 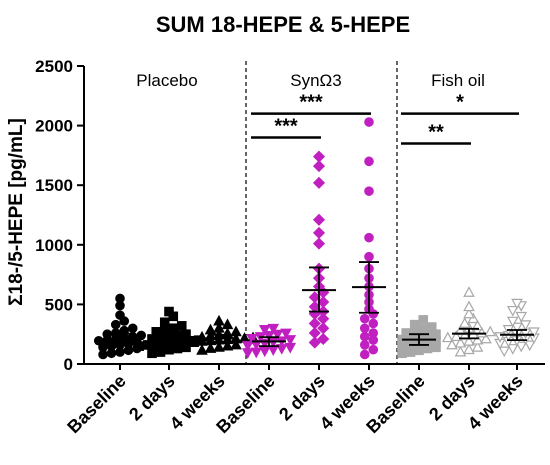 I want to click on y-axis-label: Σ18-/5-HEPE [pg/mL], so click(x=16, y=212).